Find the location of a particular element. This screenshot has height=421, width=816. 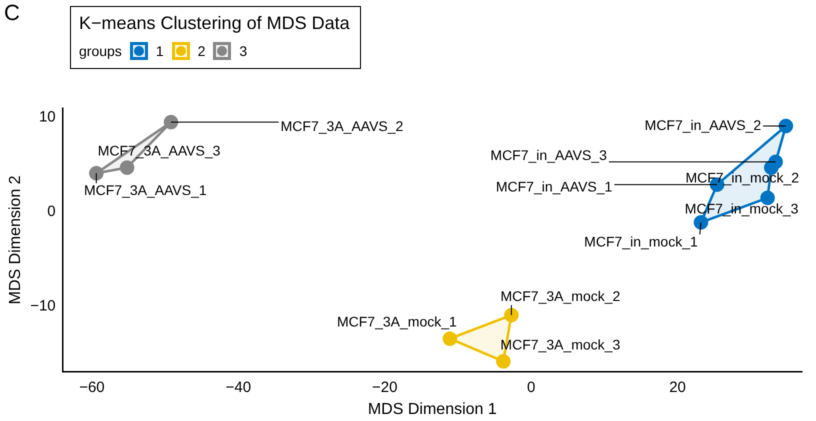

chart-title: K−means Clustering of MDS Data is located at coordinates (214, 23).